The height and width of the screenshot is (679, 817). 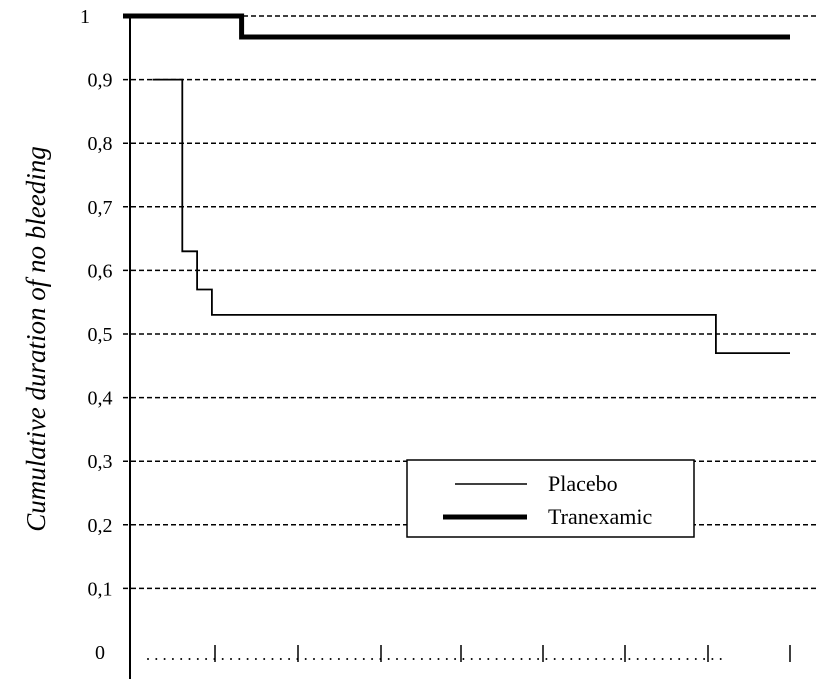 What do you see at coordinates (100, 335) in the screenshot?
I see `y-tick-label: 0,5` at bounding box center [100, 335].